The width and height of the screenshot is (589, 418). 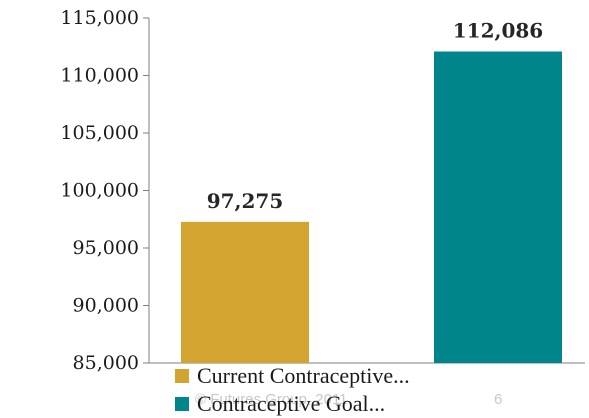 What do you see at coordinates (182, 404) in the screenshot?
I see `legend-swatch-goal` at bounding box center [182, 404].